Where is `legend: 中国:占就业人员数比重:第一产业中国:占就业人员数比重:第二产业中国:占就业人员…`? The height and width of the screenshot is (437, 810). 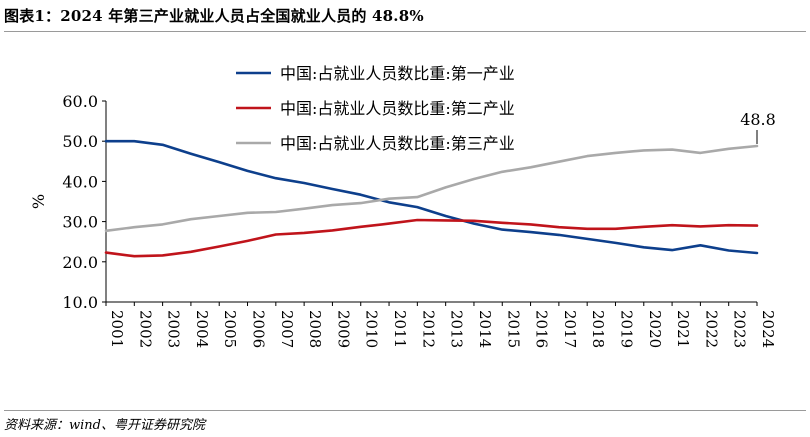
legend: 中国:占就业人员数比重:第一产业中国:占就业人员数比重:第二产业中国:占就业人员… is located at coordinates (375, 108).